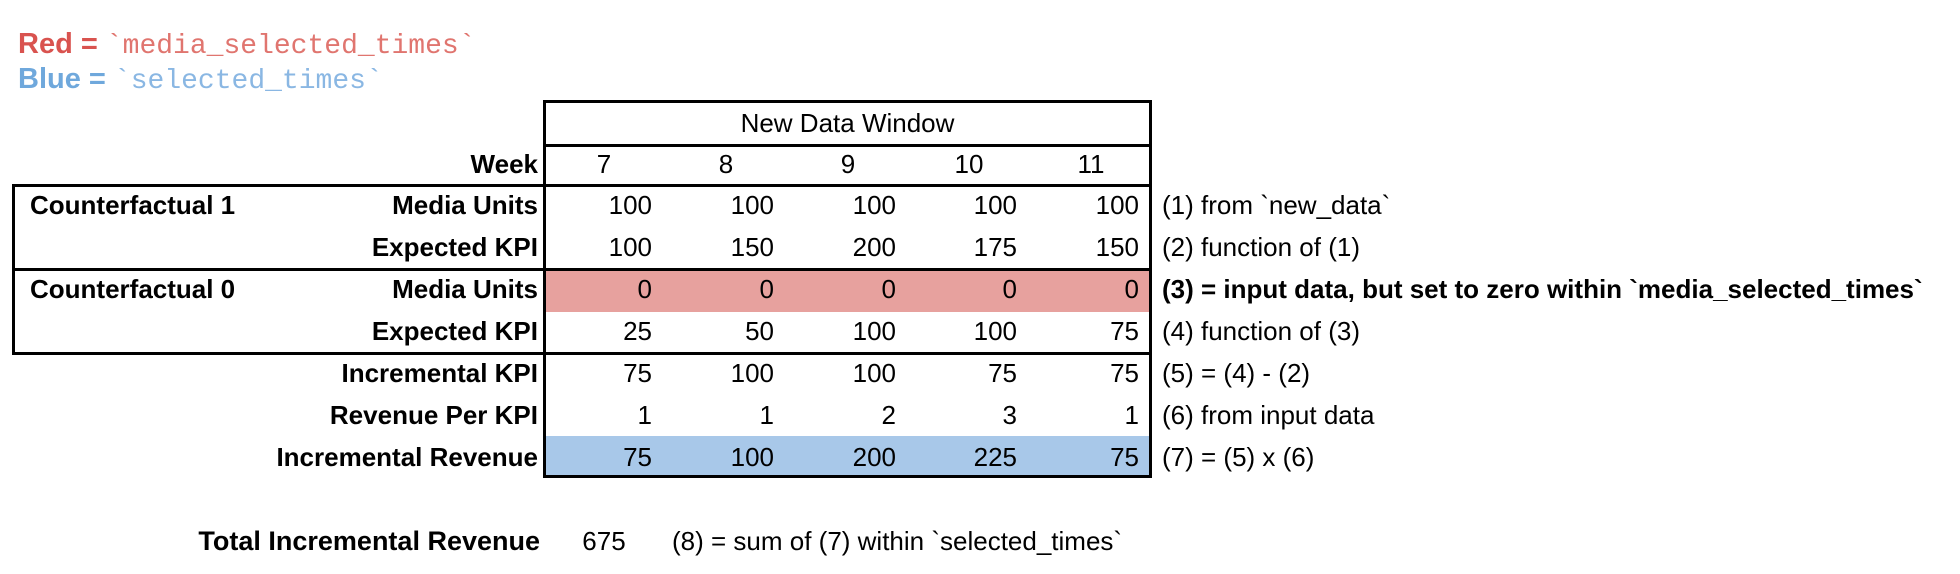 The width and height of the screenshot is (1960, 574). Describe the element at coordinates (582, 353) in the screenshot. I see `counterfactual0-bottom-border` at that location.